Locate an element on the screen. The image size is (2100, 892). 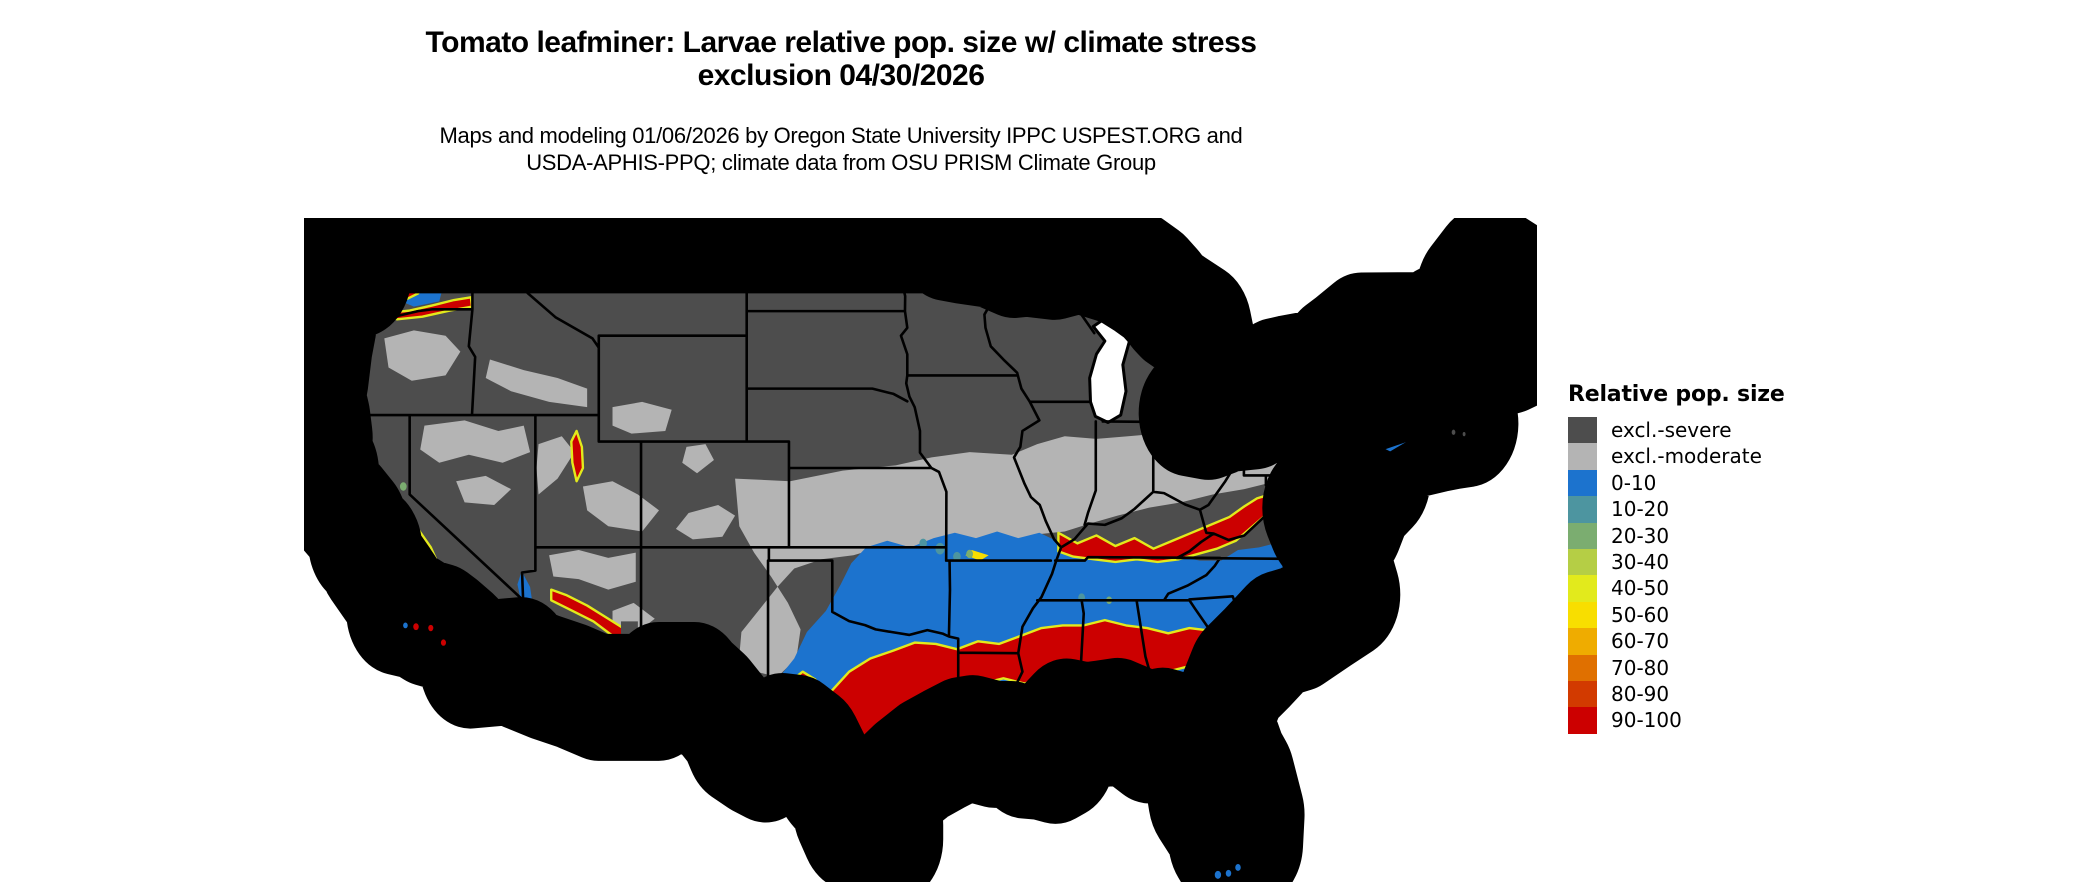
region-excl-moderate-band is located at coordinates (1059, 555).